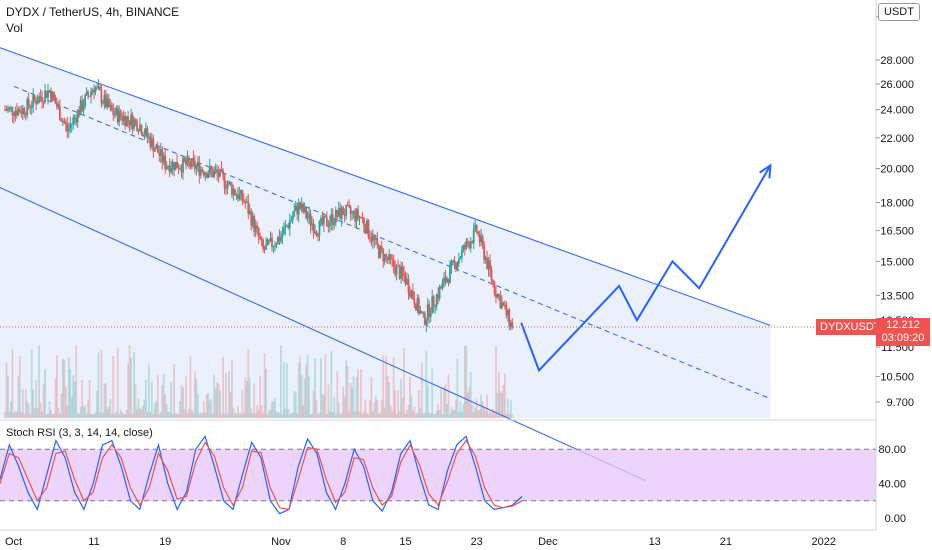  I want to click on time-tick-label: 21, so click(726, 542).